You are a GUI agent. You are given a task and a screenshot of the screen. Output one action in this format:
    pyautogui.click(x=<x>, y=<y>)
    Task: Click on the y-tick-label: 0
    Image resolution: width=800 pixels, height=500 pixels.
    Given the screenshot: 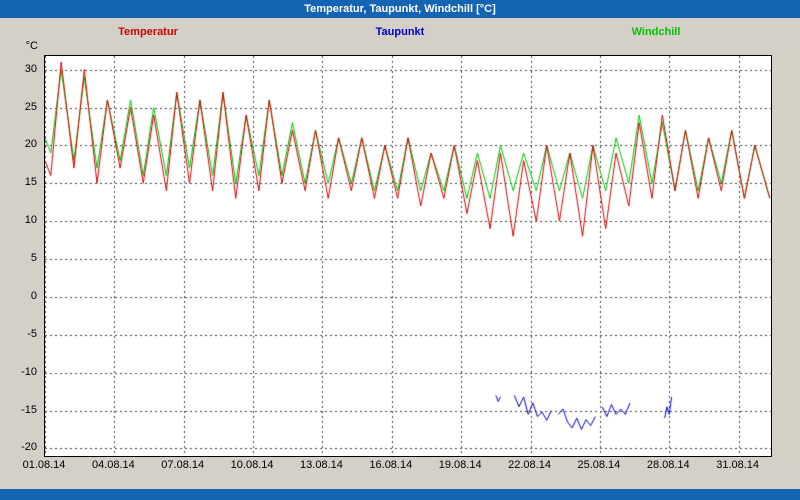 What is the action you would take?
    pyautogui.click(x=33, y=295)
    